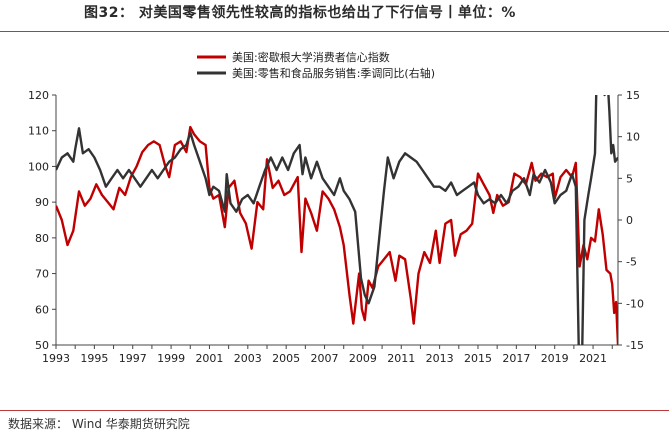  I want to click on x-tick-label: 2009, so click(363, 358).